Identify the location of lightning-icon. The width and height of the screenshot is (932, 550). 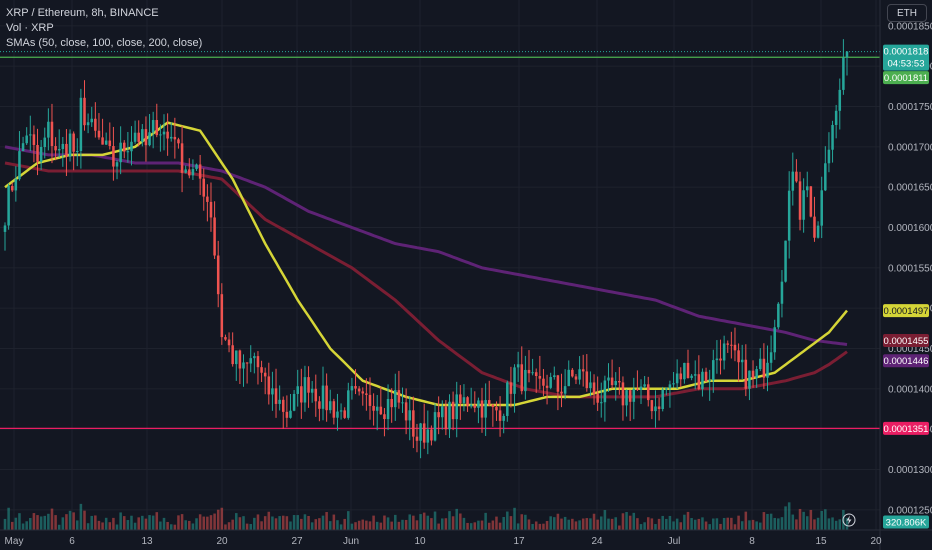
(849, 520).